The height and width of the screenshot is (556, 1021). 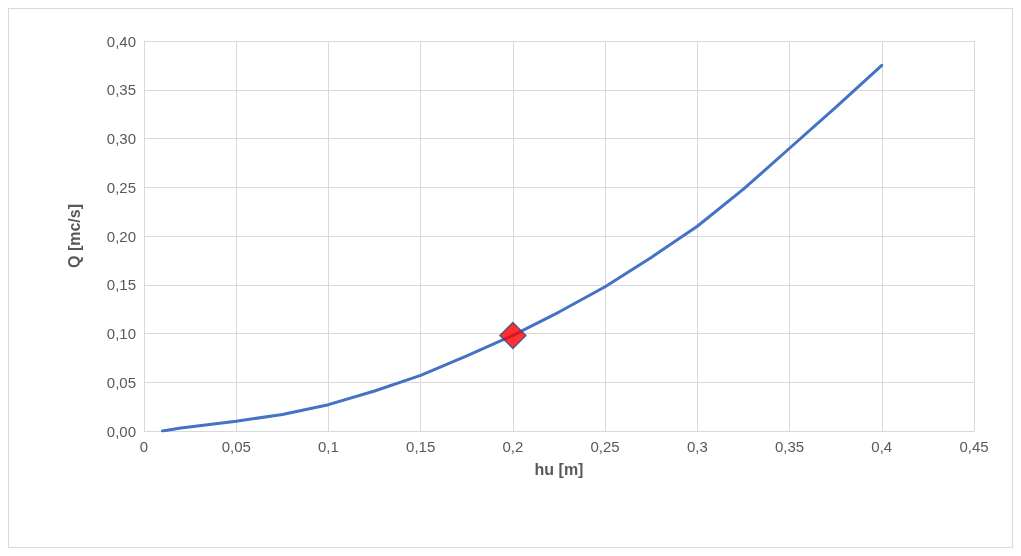 I want to click on x-tick-label: 0,4, so click(x=882, y=446).